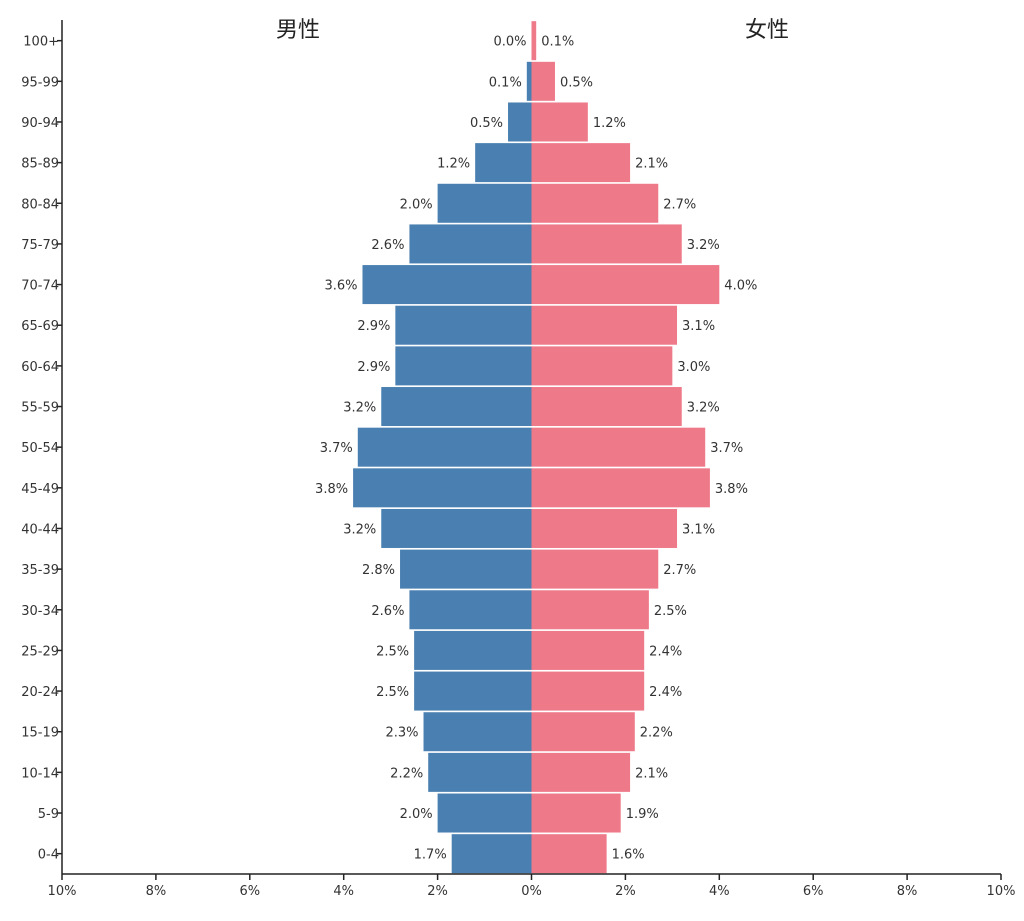 This screenshot has height=921, width=1024. Describe the element at coordinates (336, 448) in the screenshot. I see `male-value-label: 3.7%` at that location.